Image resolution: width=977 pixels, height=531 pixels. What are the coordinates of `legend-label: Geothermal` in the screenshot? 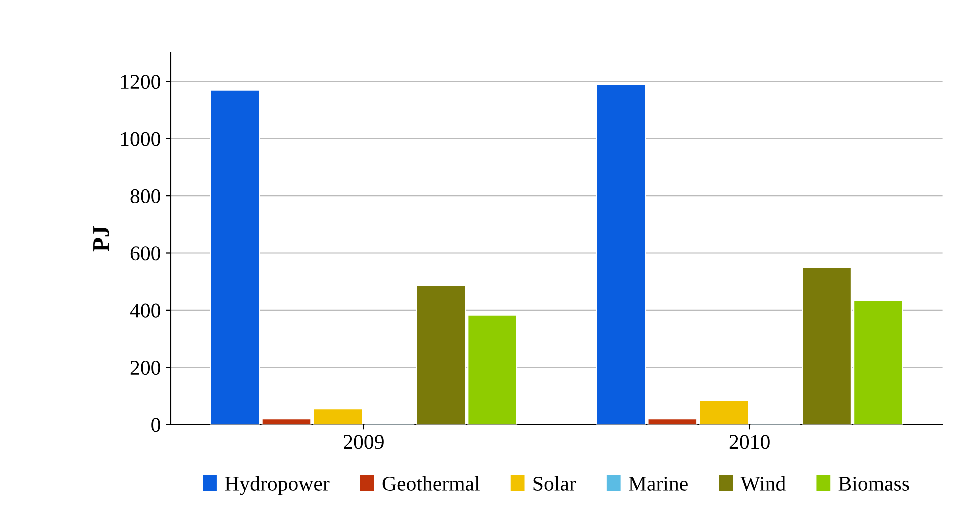 It's located at (431, 483).